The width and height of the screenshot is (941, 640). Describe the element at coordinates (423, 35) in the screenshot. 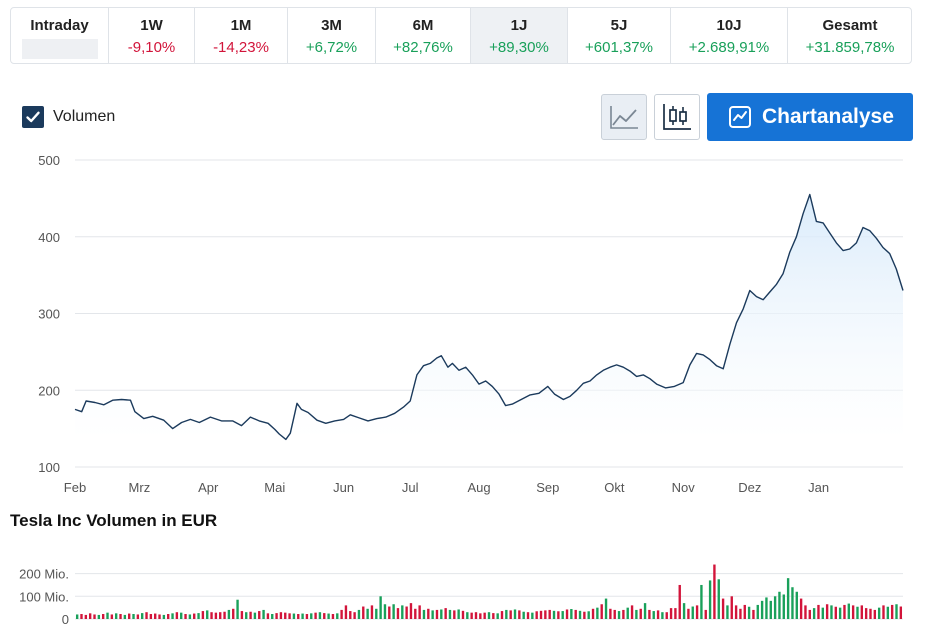

I see `period-6m: 6M +82,76%` at that location.